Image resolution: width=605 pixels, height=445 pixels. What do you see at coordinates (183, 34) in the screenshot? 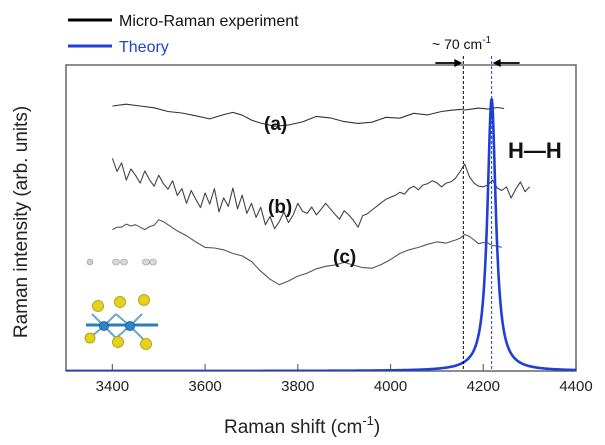
I see `legend: Micro-Raman experiment Theory` at bounding box center [183, 34].